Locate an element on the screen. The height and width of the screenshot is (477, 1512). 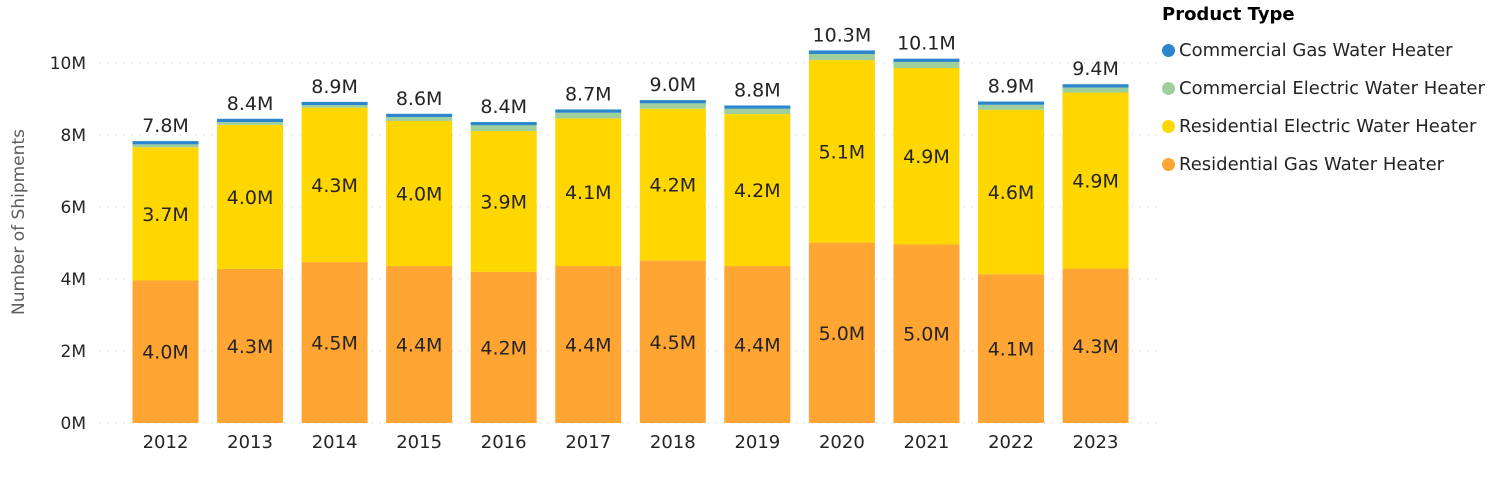
legend-label: Commercial Electric Water Heater is located at coordinates (1332, 88).